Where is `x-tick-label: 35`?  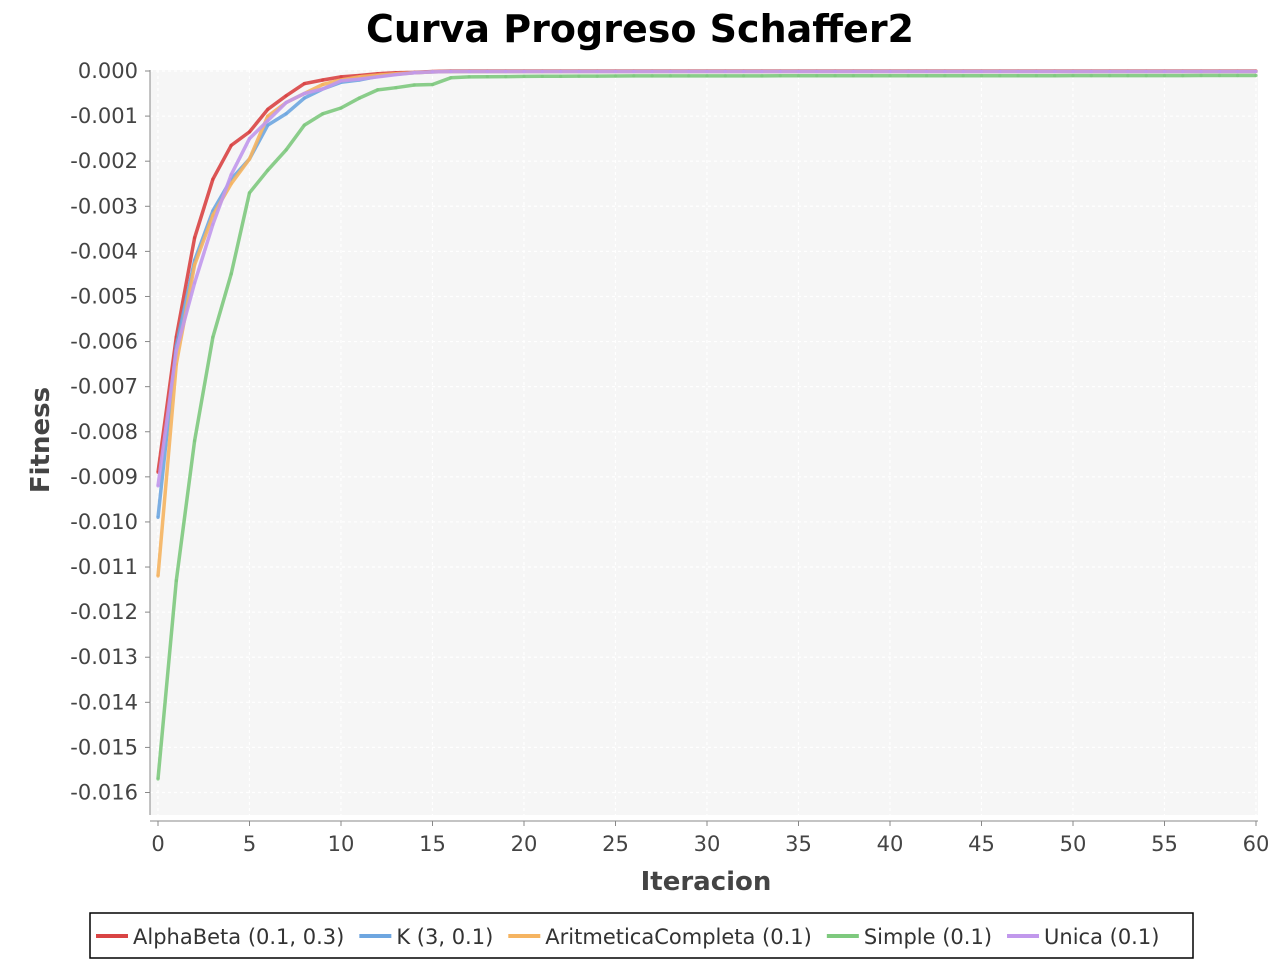
x-tick-label: 35 is located at coordinates (798, 844).